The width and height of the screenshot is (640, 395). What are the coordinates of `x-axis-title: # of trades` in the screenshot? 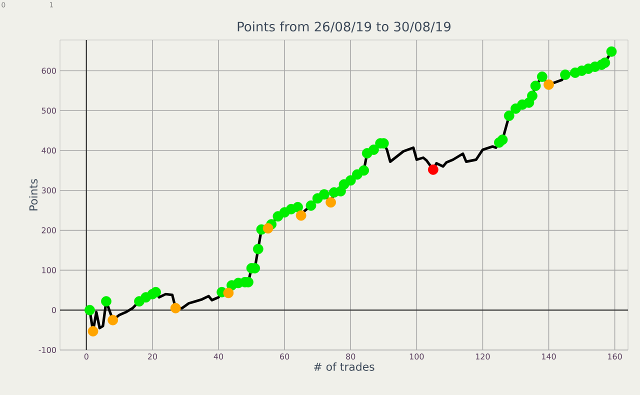 It's located at (344, 366).